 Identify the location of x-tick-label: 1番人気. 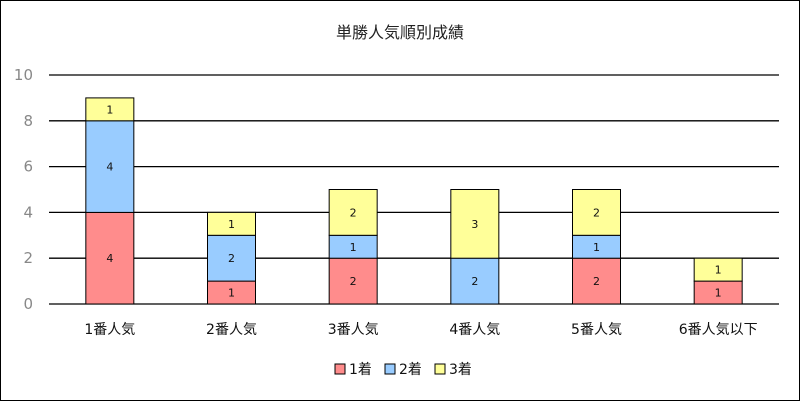
(109, 330).